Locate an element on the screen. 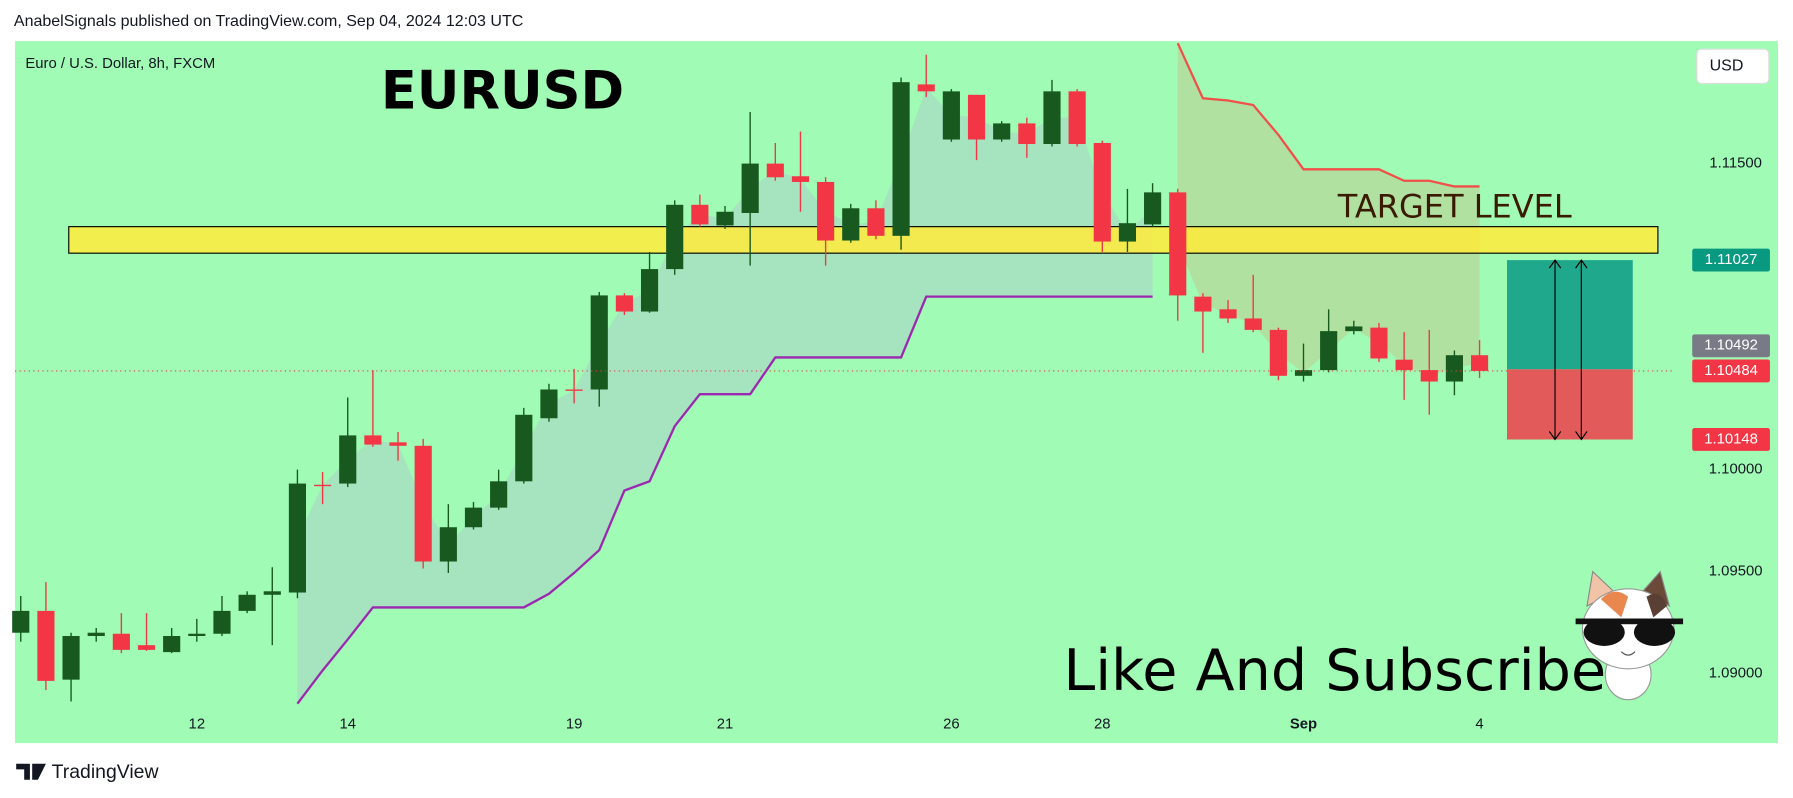 This screenshot has width=1793, height=798. price-label: 1.10492 is located at coordinates (1731, 346).